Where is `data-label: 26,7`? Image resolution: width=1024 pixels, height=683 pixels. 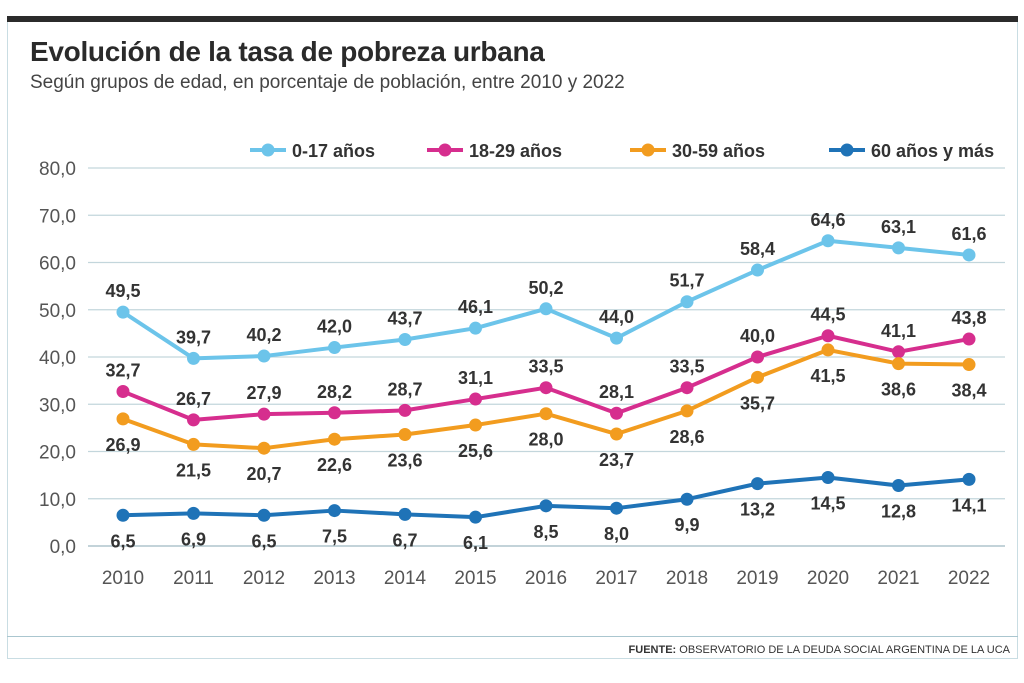 data-label: 26,7 is located at coordinates (193, 399).